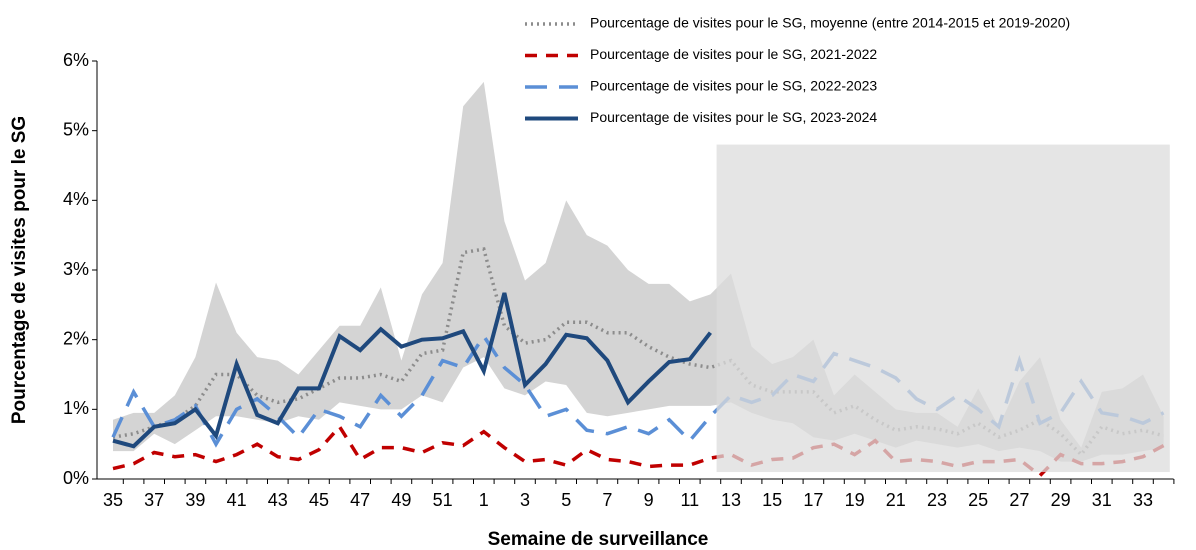 This screenshot has height=550, width=1196. I want to click on x-tick-label: 15, so click(772, 500).